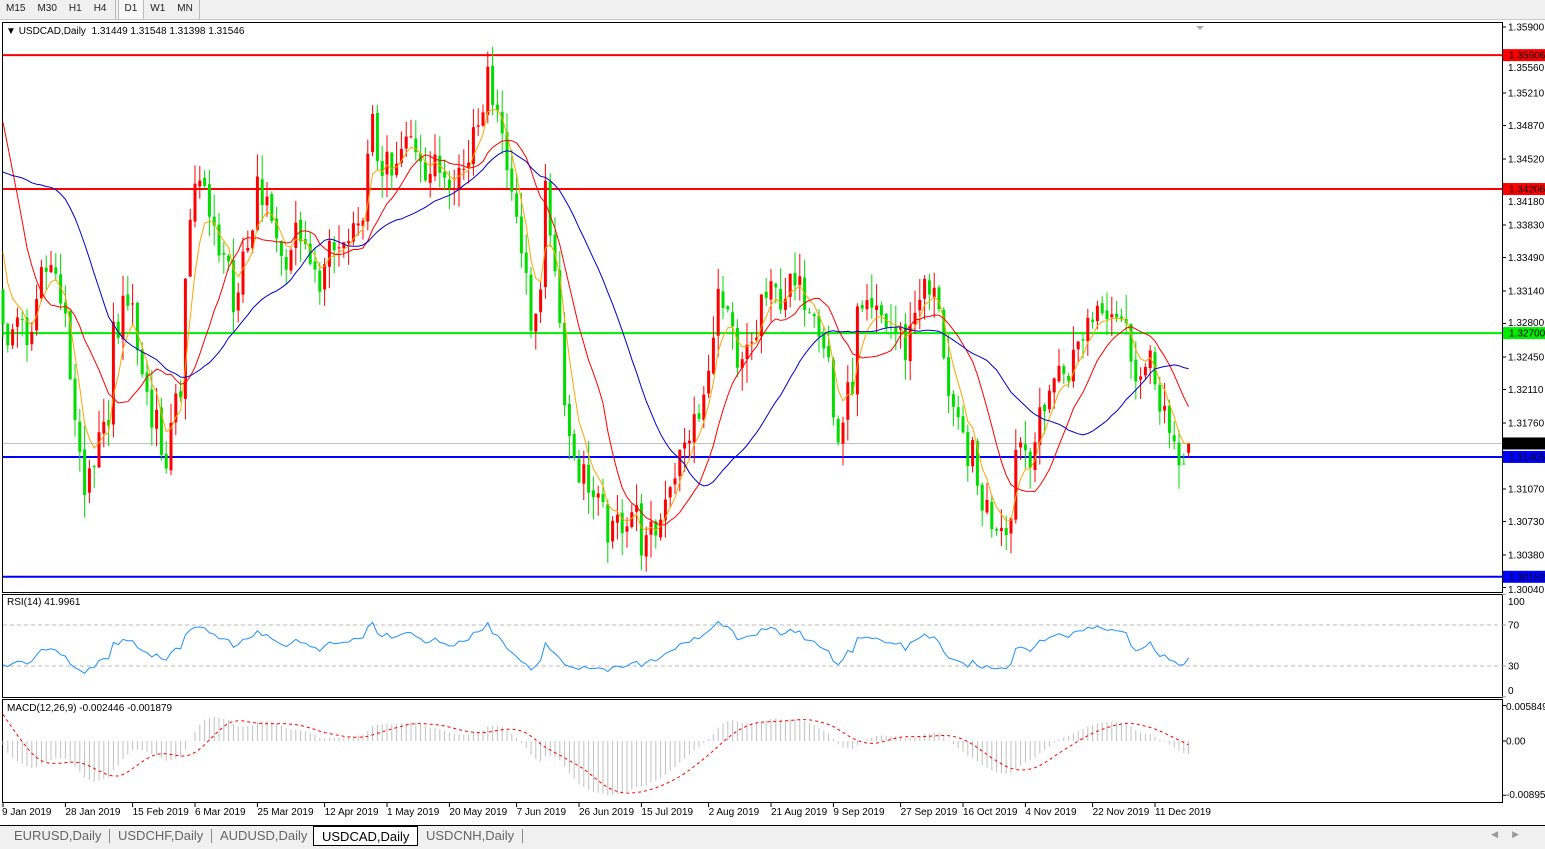 The image size is (1545, 849). I want to click on timeframe-h1: H1, so click(75, 8).